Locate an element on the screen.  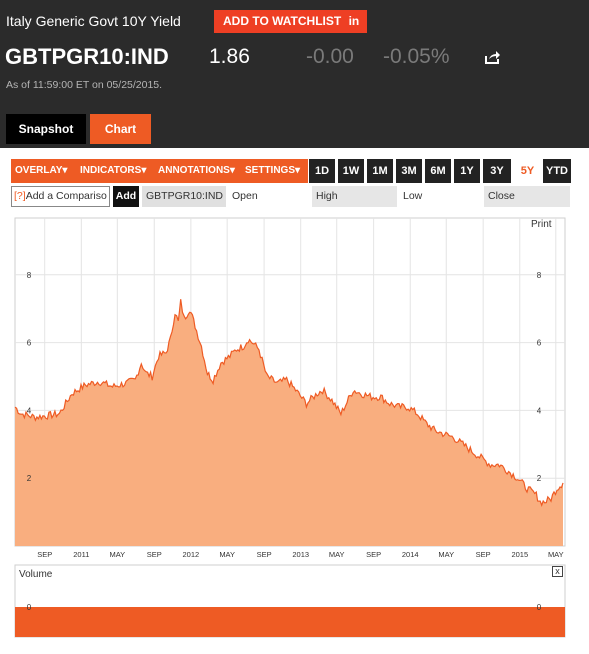
y-tick-label-right: 2 is located at coordinates (539, 478).